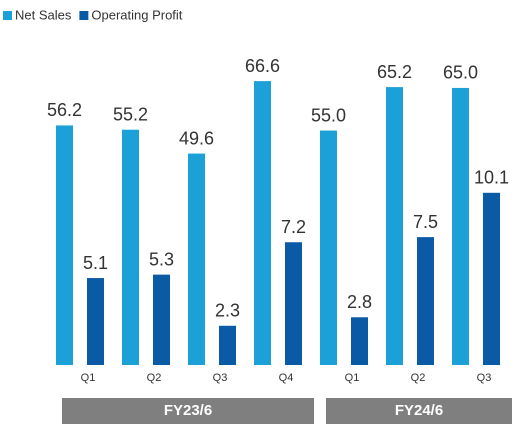 Image resolution: width=519 pixels, height=425 pixels. Describe the element at coordinates (130, 114) in the screenshot. I see `value-label: 55.2` at that location.